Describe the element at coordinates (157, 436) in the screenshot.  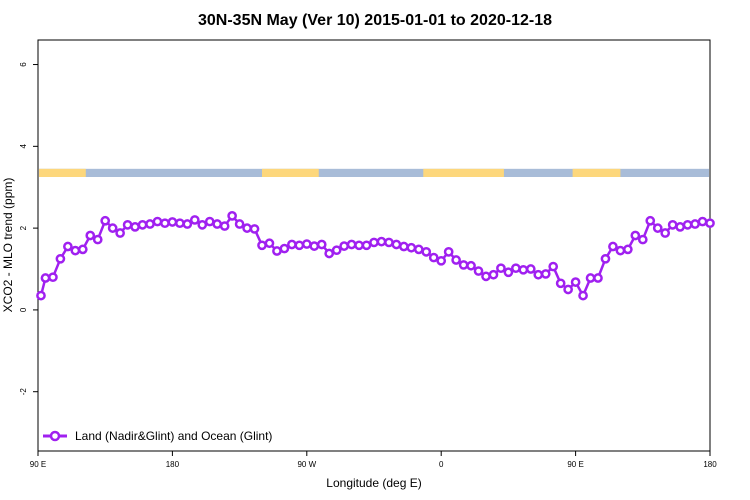
I see `legend: Land (Nadir&Glint) and Ocean (Glint)` at that location.